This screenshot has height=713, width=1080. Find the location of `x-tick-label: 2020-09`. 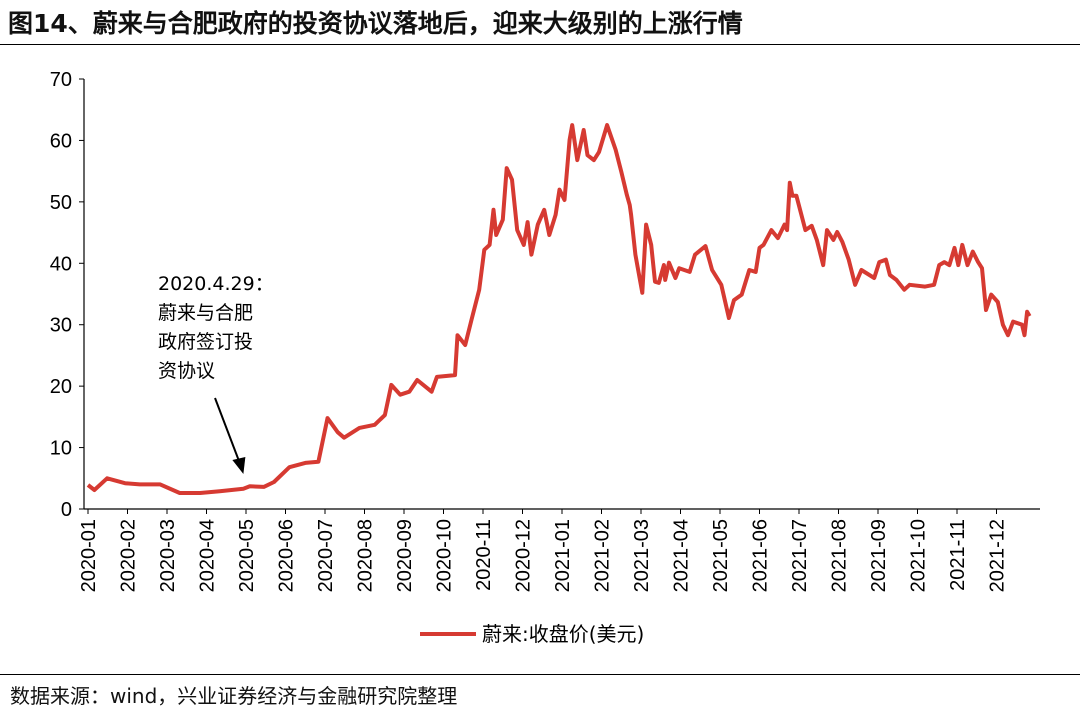

x-tick-label: 2020-09 is located at coordinates (405, 555).